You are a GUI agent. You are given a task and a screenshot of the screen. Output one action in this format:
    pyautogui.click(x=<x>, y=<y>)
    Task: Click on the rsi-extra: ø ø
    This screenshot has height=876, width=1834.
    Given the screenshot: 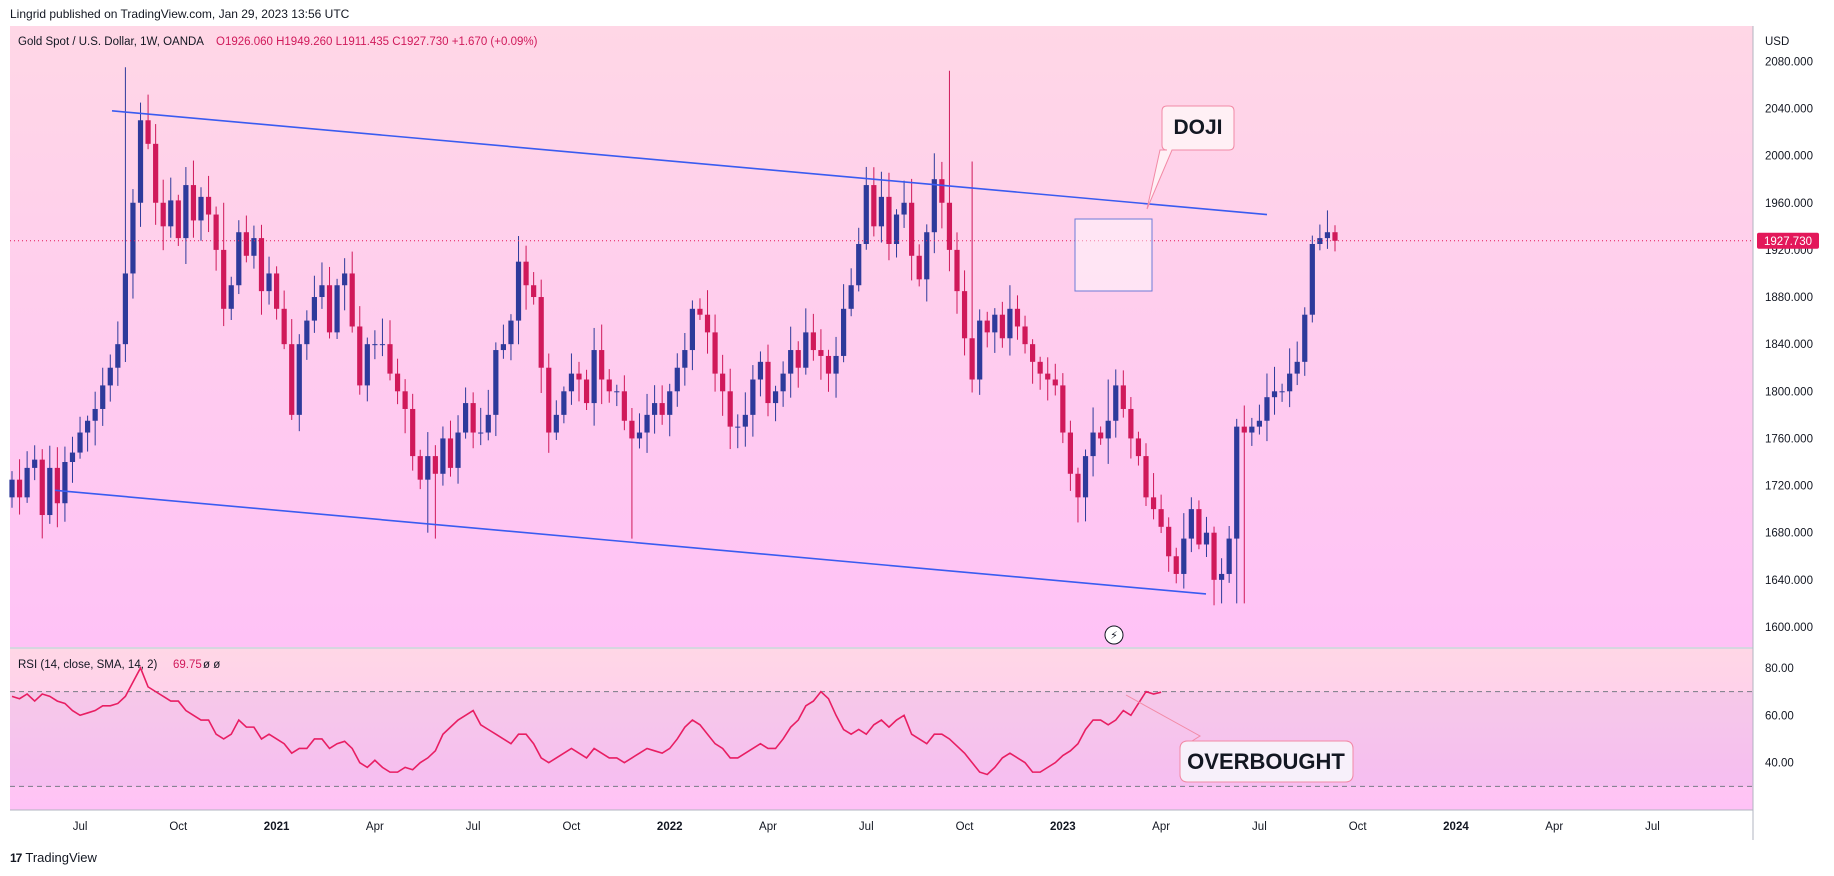 What is the action you would take?
    pyautogui.click(x=211, y=665)
    